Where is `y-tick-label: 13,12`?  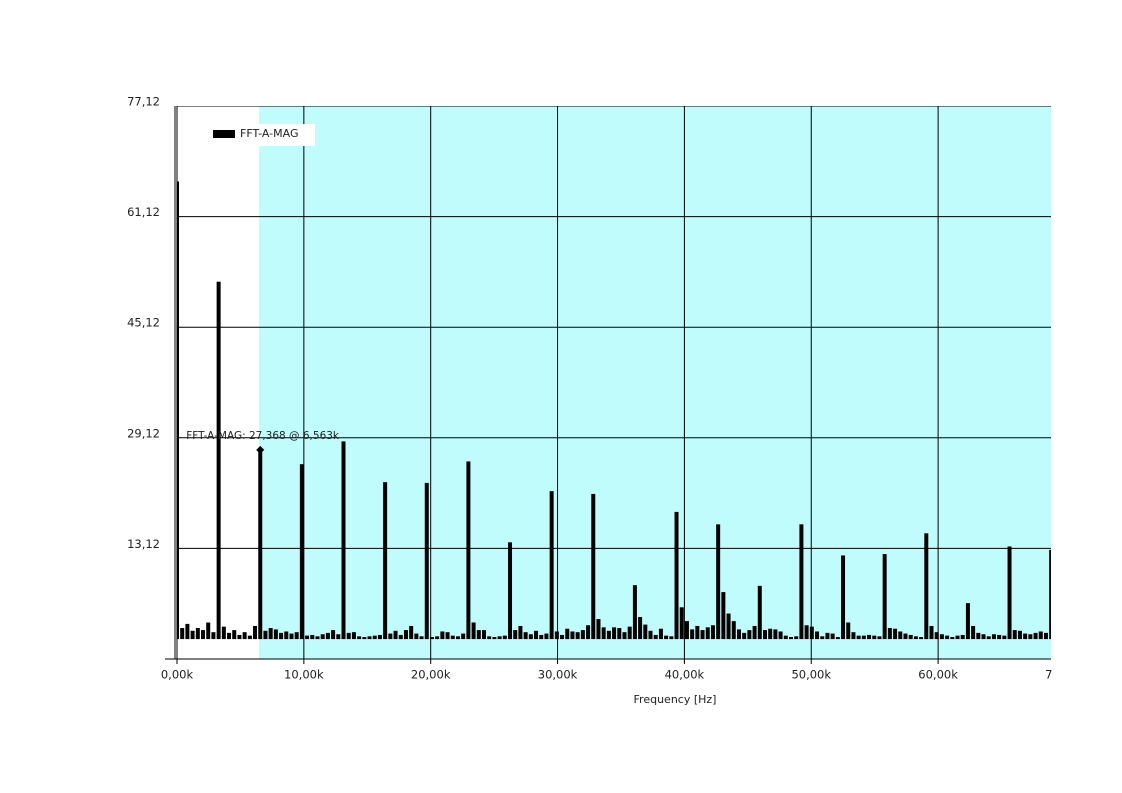 y-tick-label: 13,12 is located at coordinates (143, 544).